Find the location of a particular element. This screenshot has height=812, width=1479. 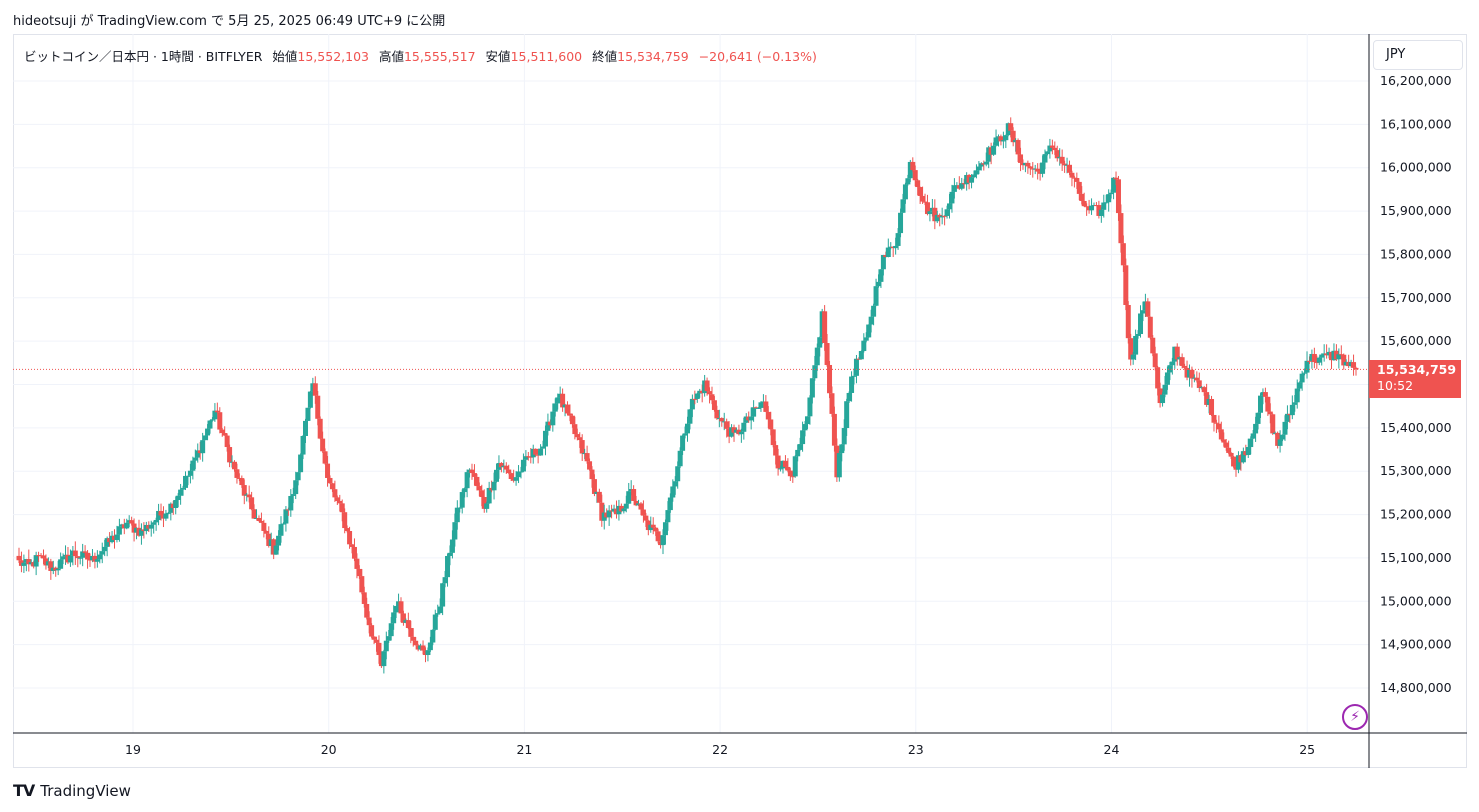

tv-mark-icon: TV is located at coordinates (24, 790).